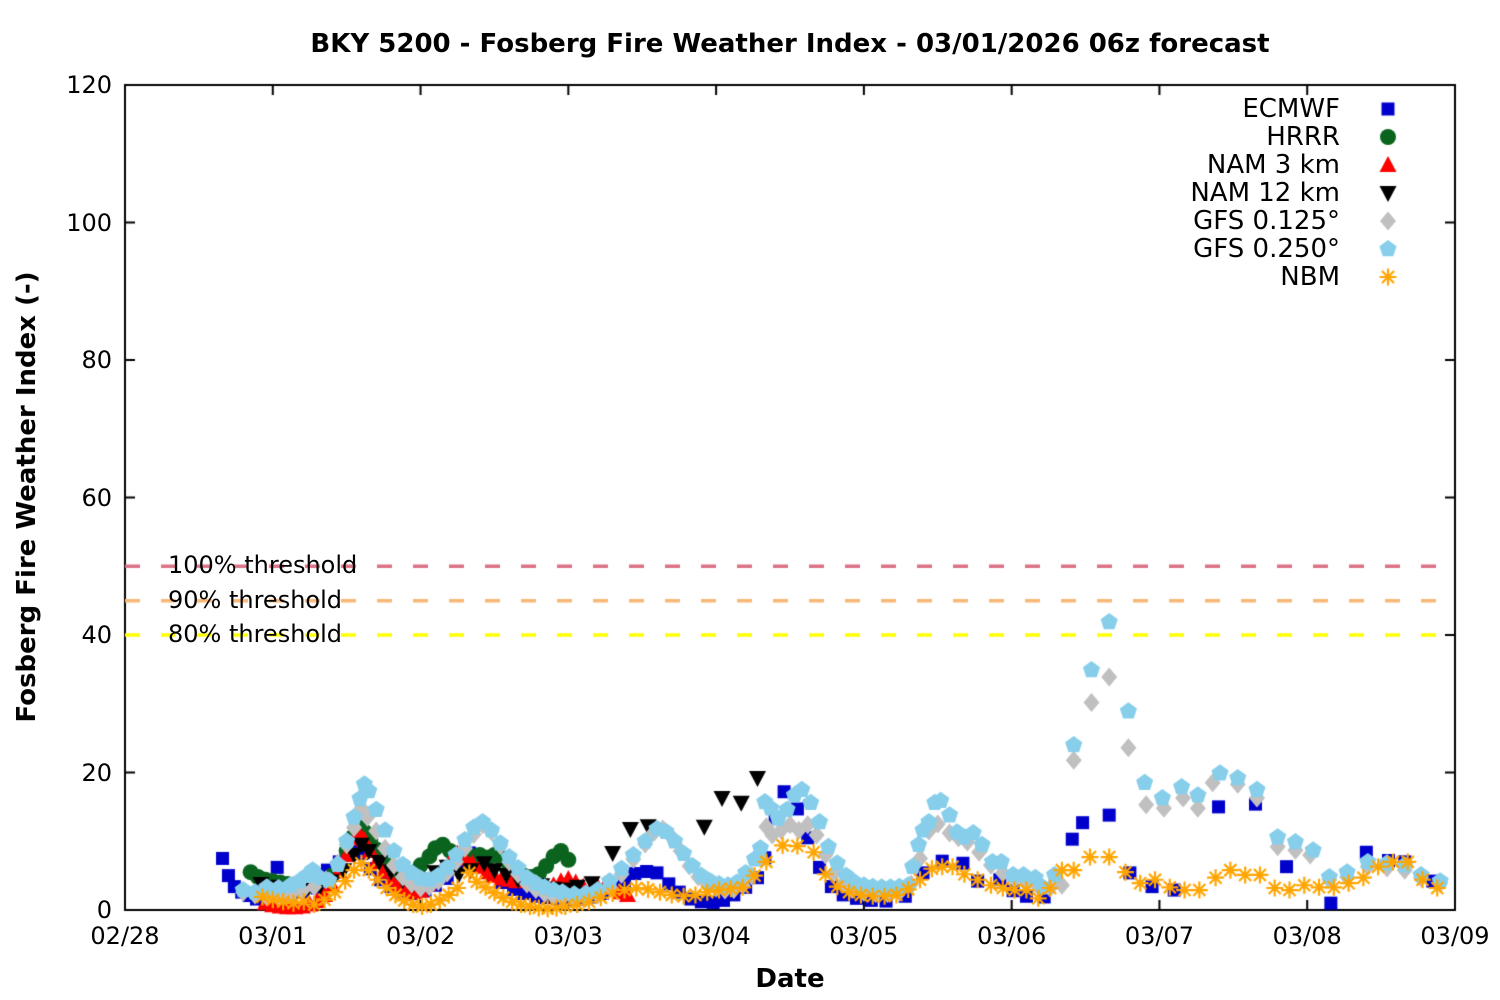 The width and height of the screenshot is (1500, 1000). What do you see at coordinates (104, 910) in the screenshot?
I see `y-tick-label: 0` at bounding box center [104, 910].